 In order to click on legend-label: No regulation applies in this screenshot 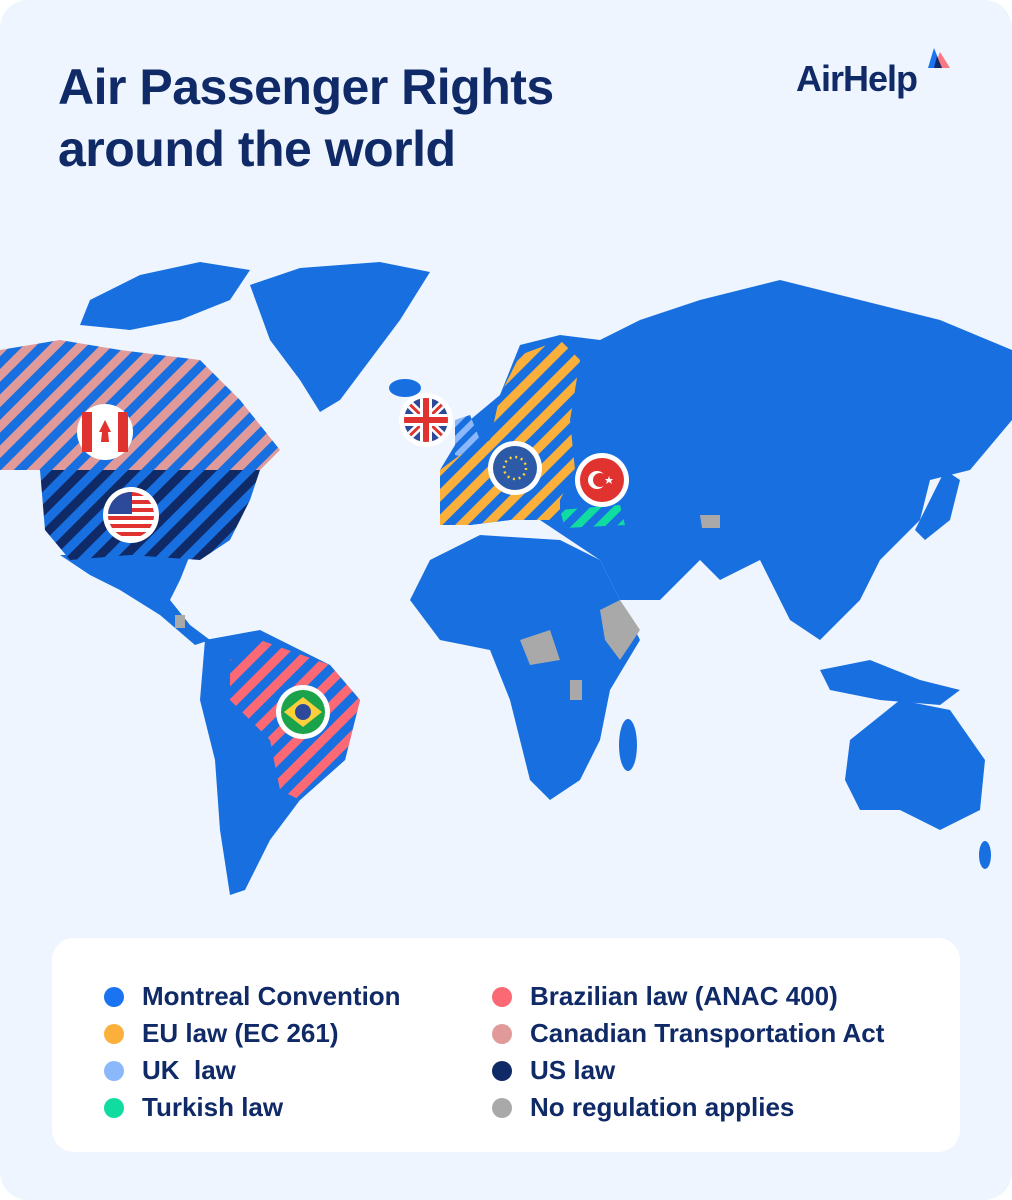, I will do `click(662, 1107)`.